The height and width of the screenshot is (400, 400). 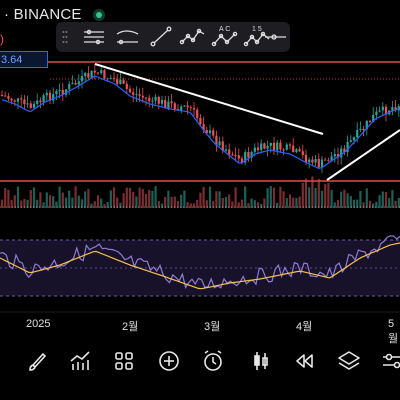 I want to click on drag-handle-icon, so click(x=65, y=37).